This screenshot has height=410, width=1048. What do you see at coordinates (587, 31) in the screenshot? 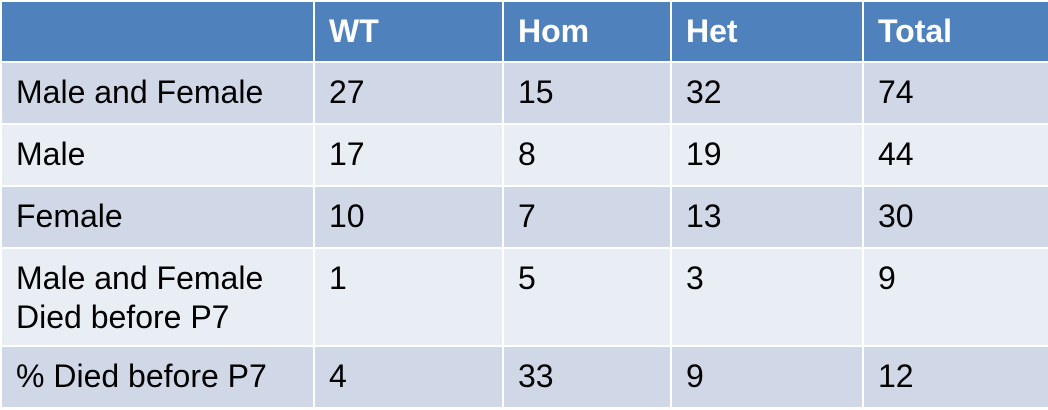
I see `header-hom: Hom` at bounding box center [587, 31].